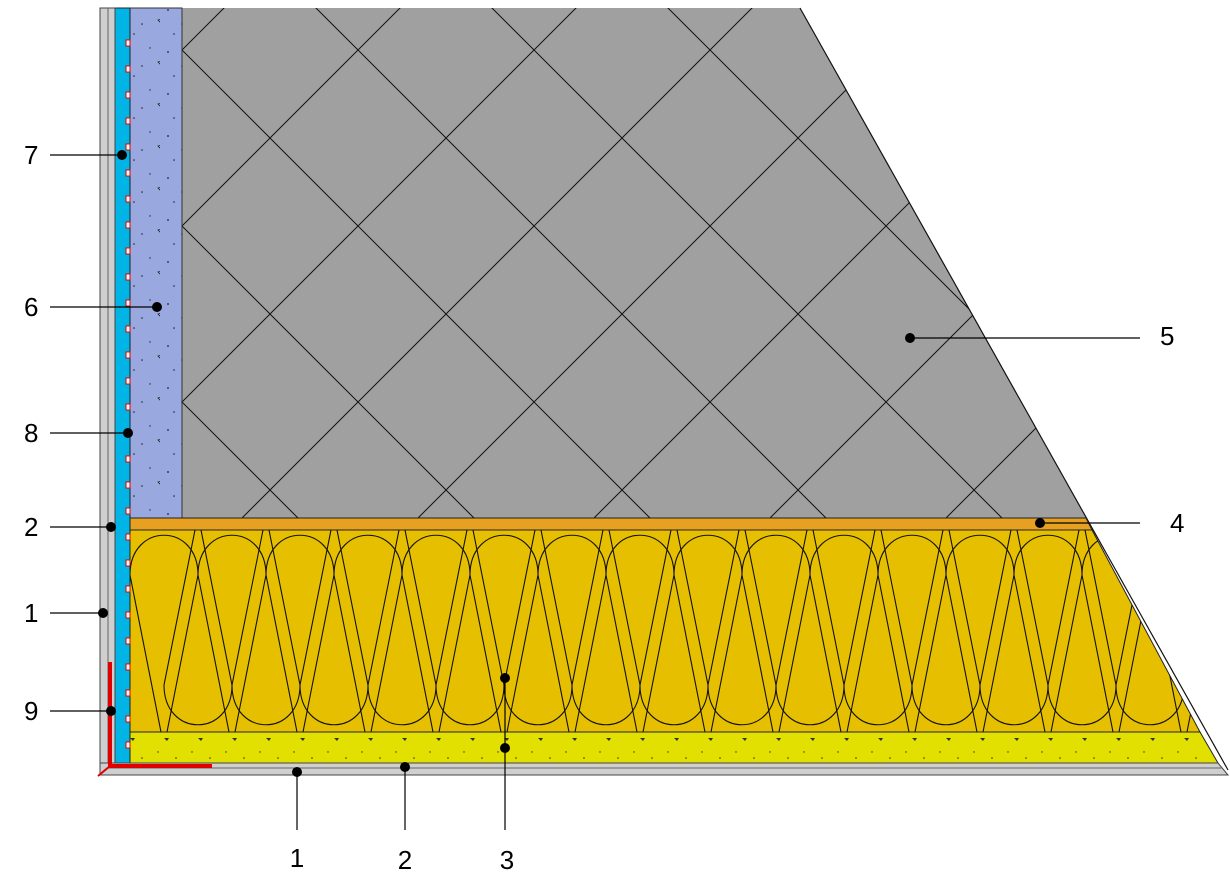 The width and height of the screenshot is (1230, 876). I want to click on screed-speckle, so click(674, 747).